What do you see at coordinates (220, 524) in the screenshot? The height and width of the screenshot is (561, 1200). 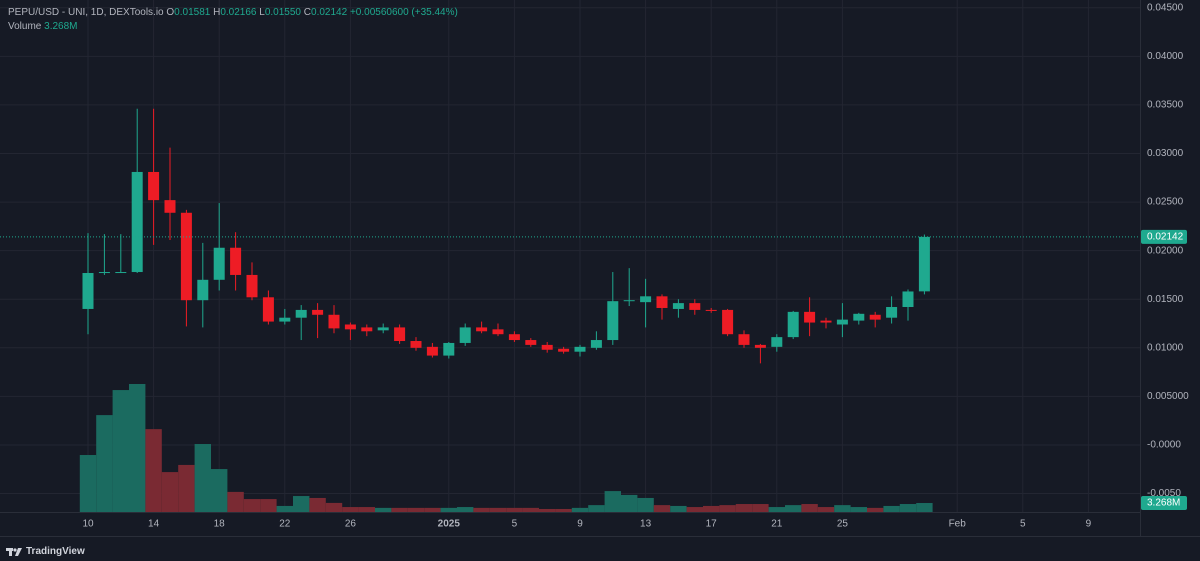 I see `x-tick-label: 18` at bounding box center [220, 524].